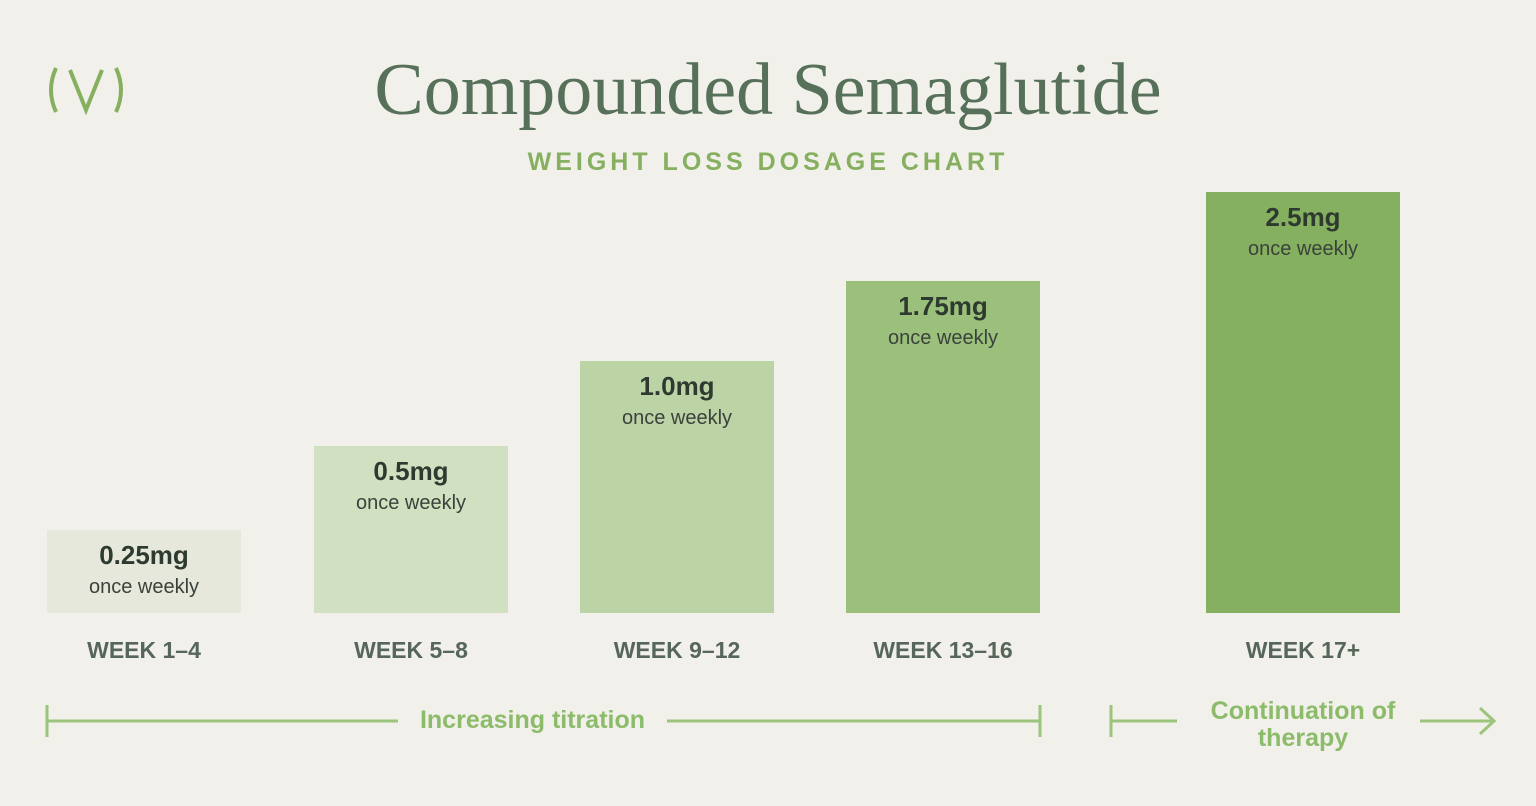 Image resolution: width=1536 pixels, height=806 pixels. Describe the element at coordinates (532, 720) in the screenshot. I see `phase-label: Increasing titration` at that location.